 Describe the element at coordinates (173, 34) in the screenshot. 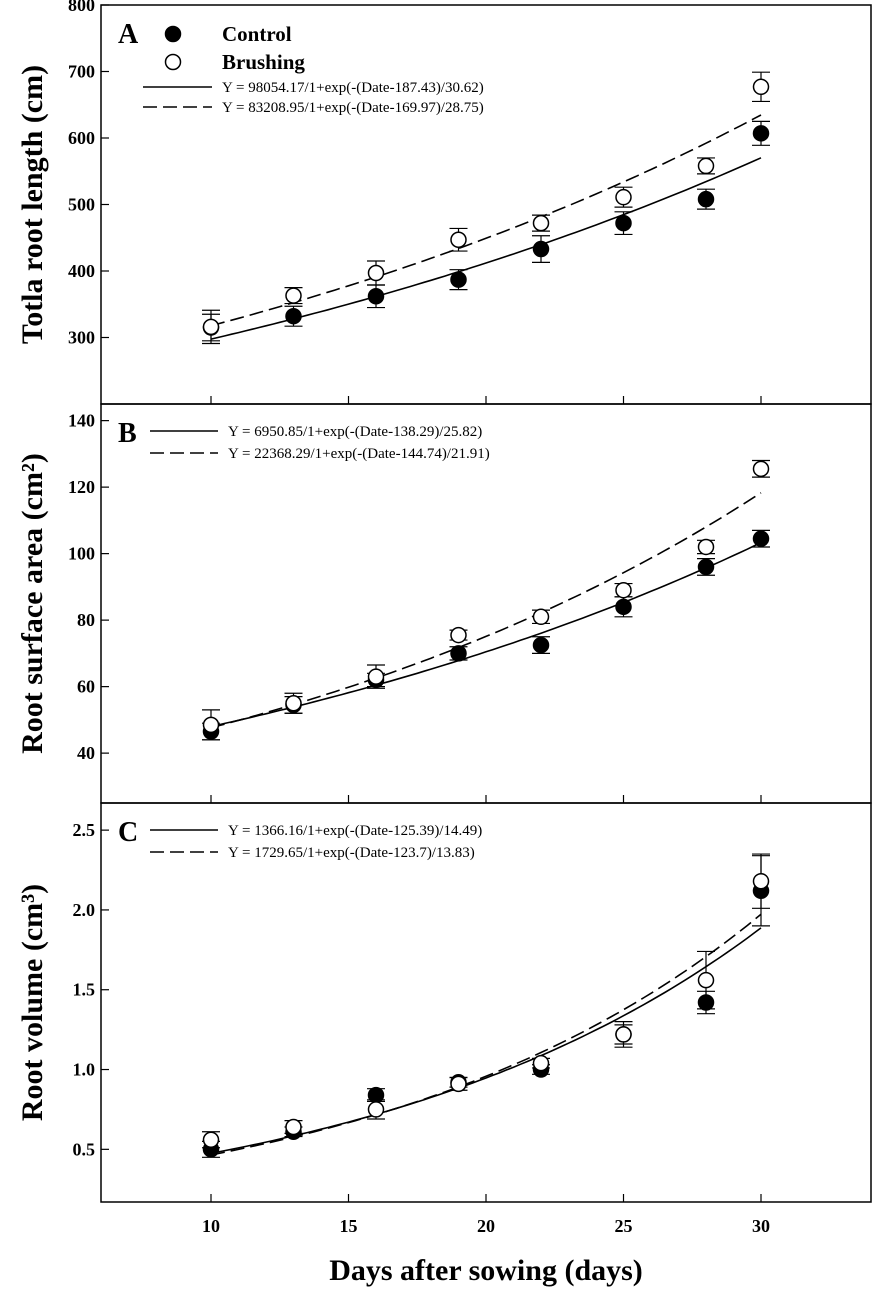

I see `legend-marker-control` at that location.